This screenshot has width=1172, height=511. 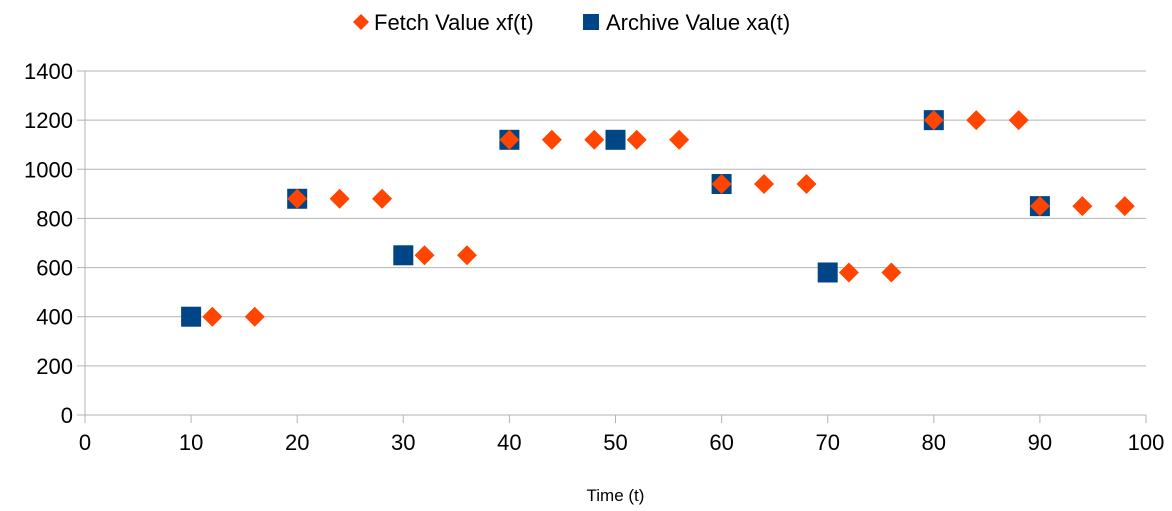 What do you see at coordinates (934, 442) in the screenshot?
I see `x-tick-label: 80` at bounding box center [934, 442].